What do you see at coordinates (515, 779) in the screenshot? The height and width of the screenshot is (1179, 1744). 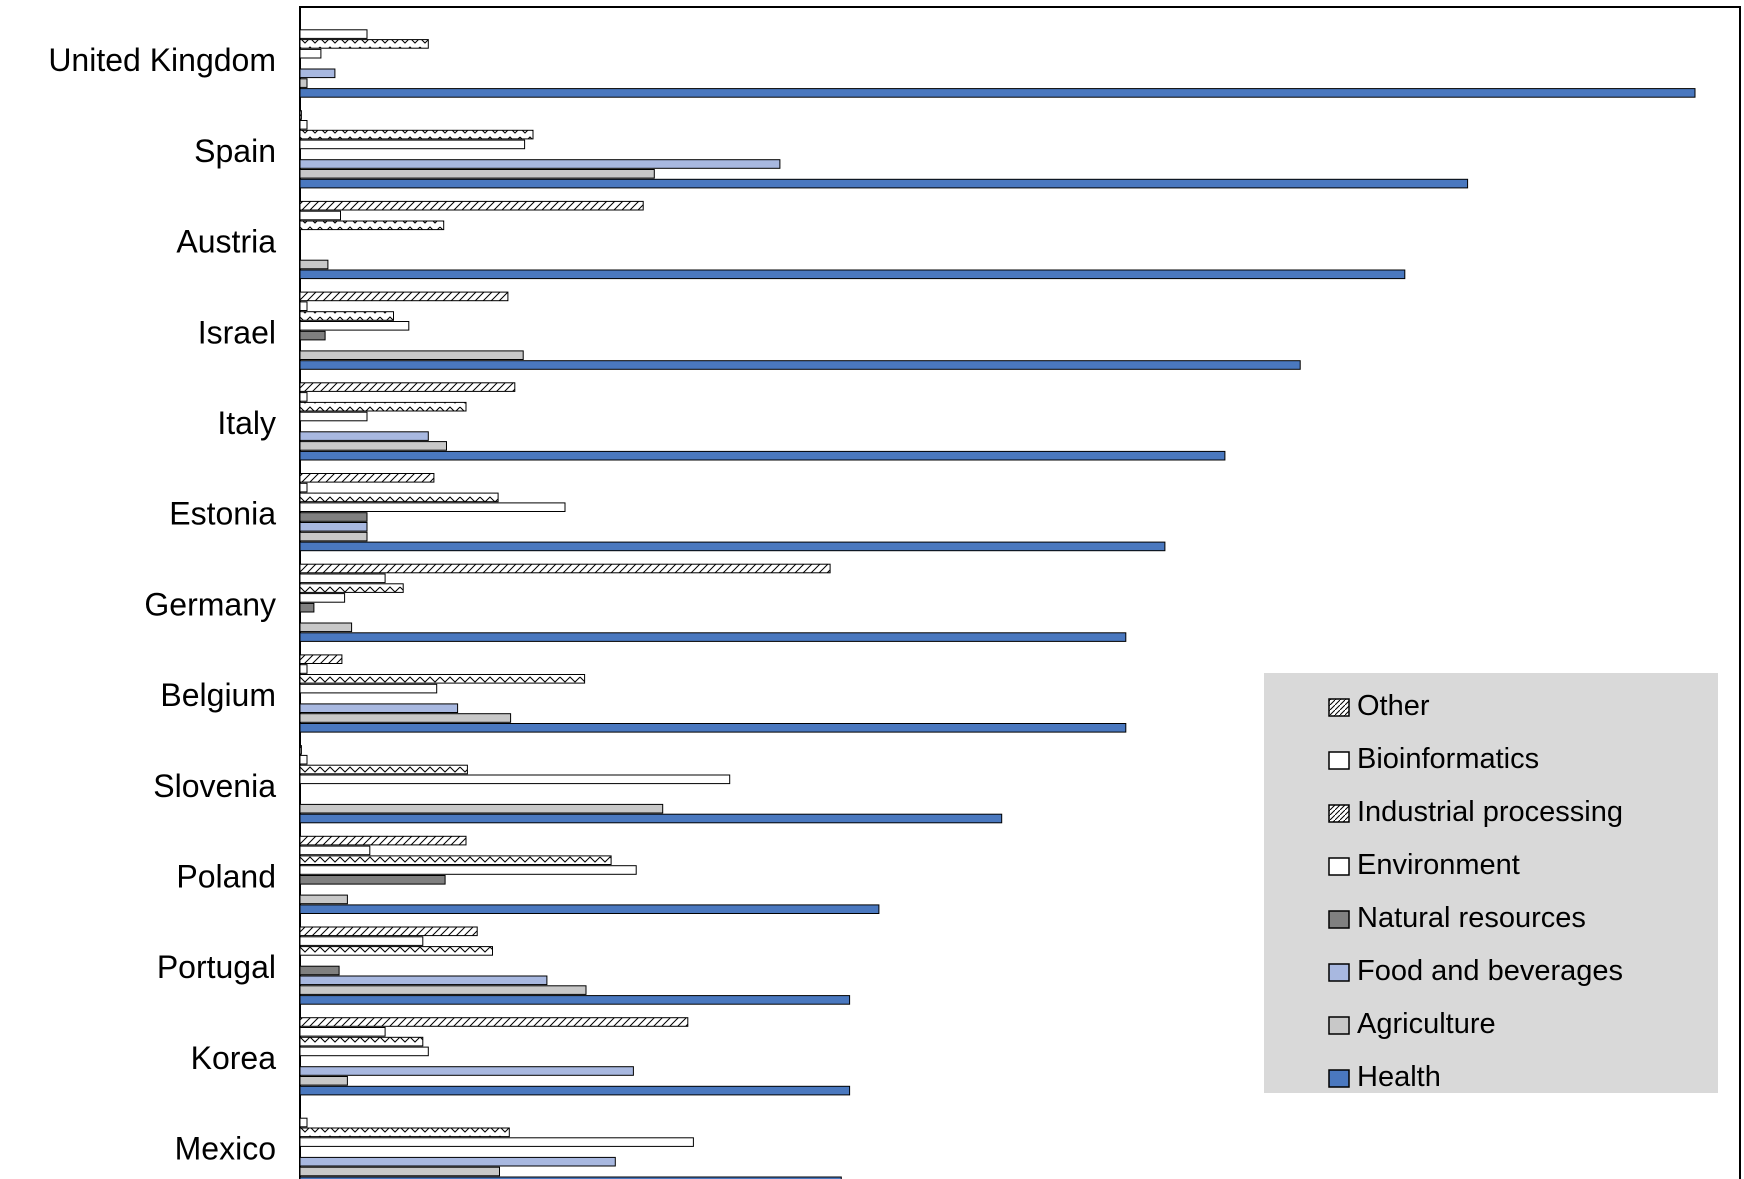 I see `bar-slovenia-environment` at bounding box center [515, 779].